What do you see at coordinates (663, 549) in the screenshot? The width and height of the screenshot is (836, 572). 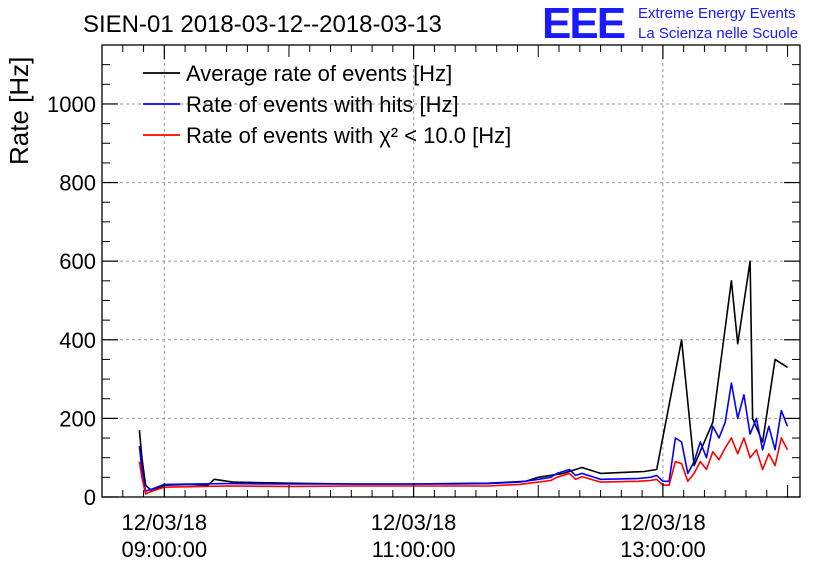 I see `x-tick-label-time: 13:00:00` at bounding box center [663, 549].